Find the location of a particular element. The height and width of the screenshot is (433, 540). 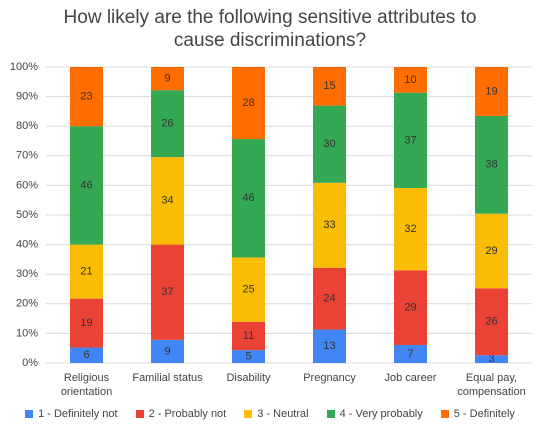

legend-label: 1 - Definitely not is located at coordinates (78, 414).